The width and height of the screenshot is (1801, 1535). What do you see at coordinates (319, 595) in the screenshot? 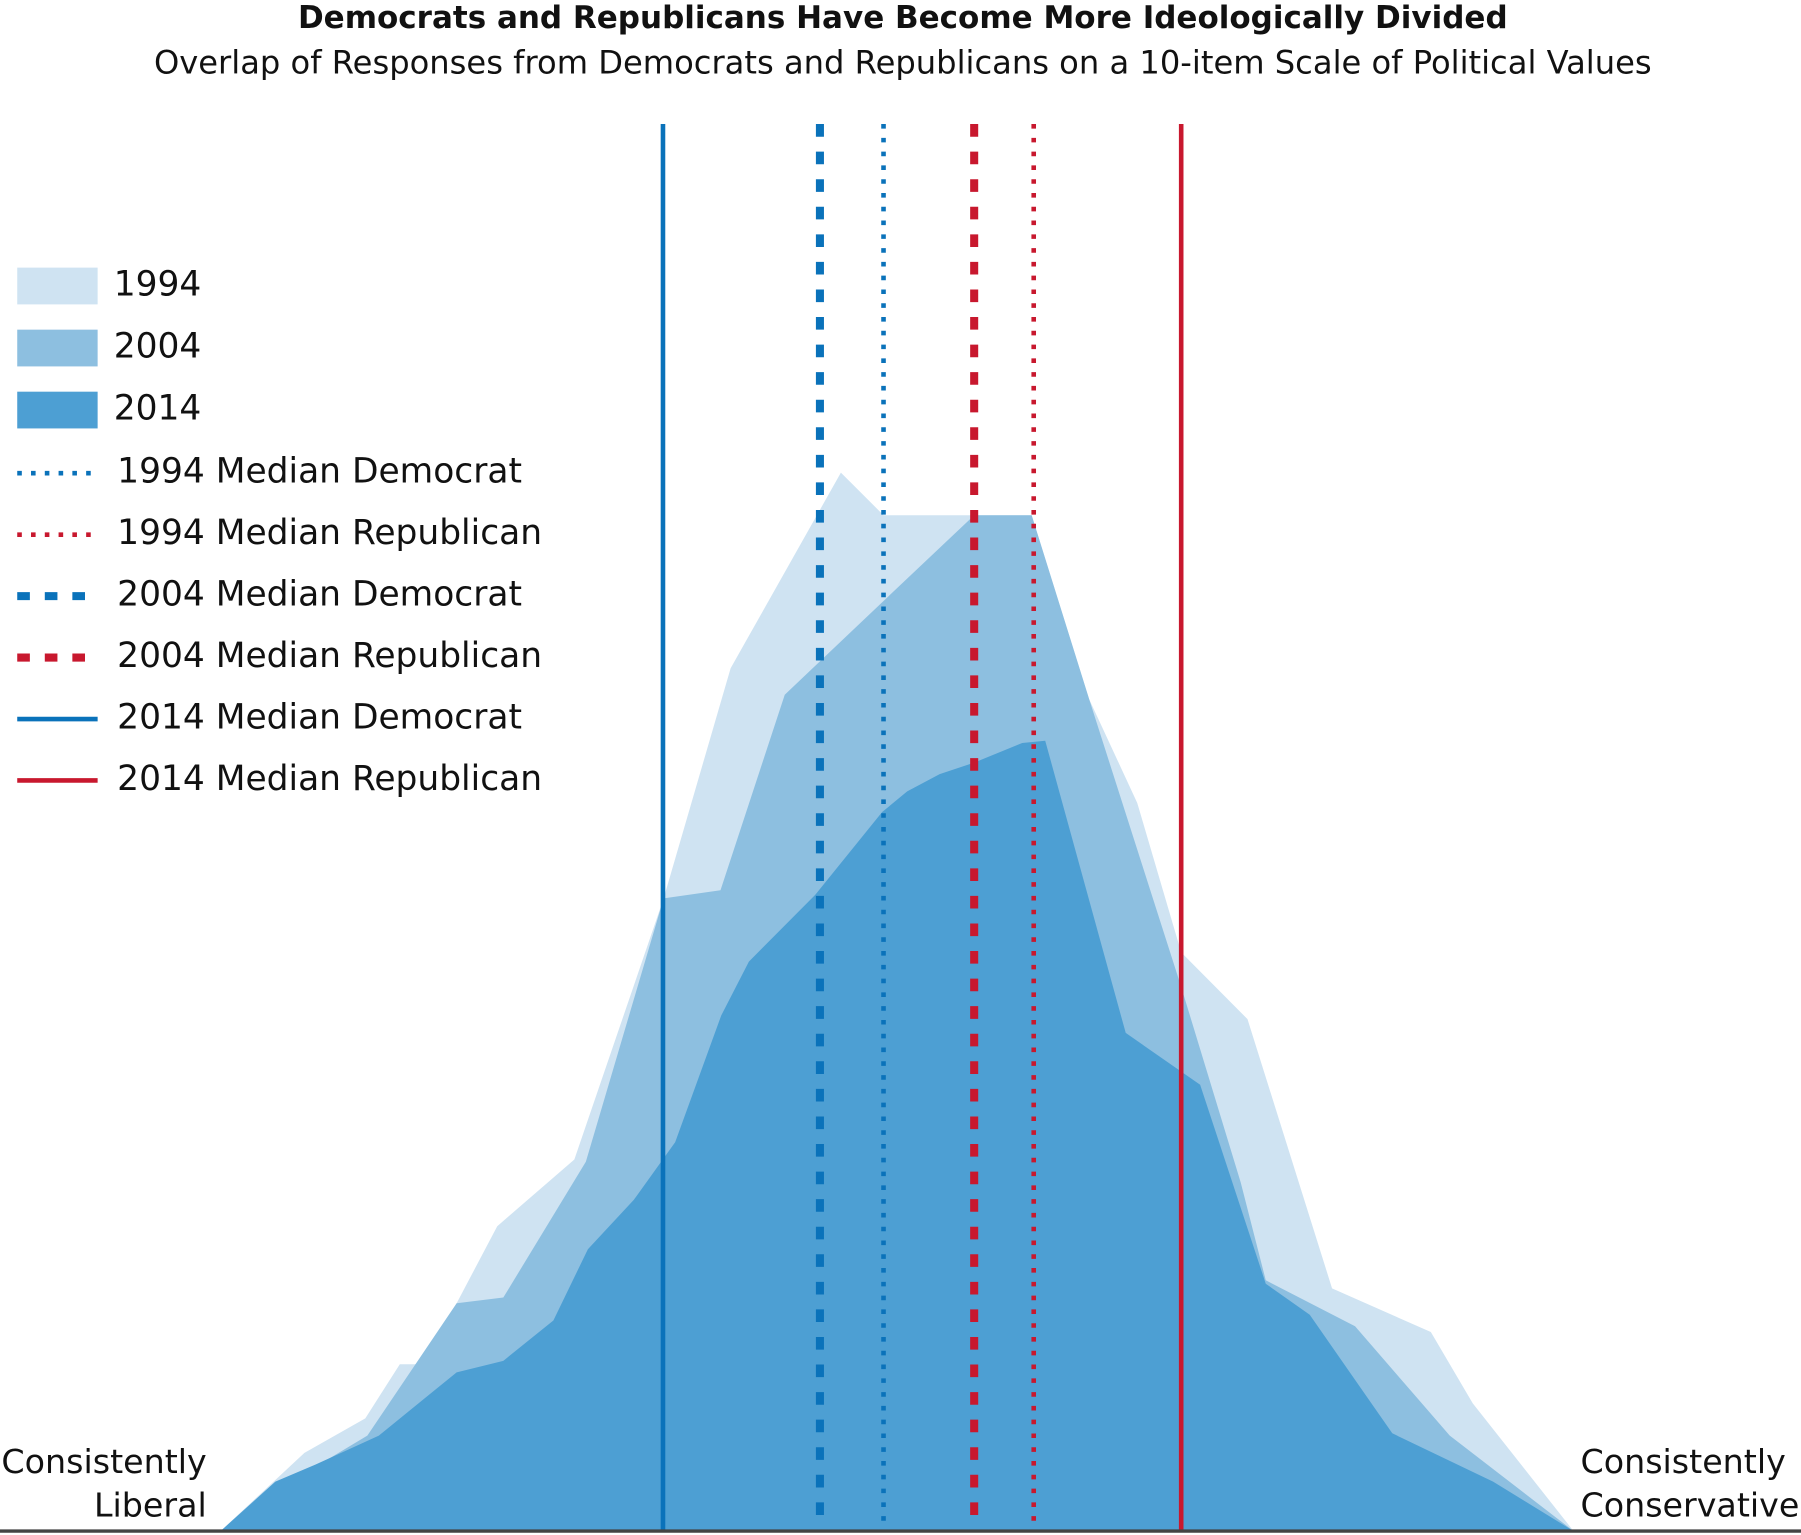
I see `legend-label: 2004 Median Democrat` at bounding box center [319, 595].